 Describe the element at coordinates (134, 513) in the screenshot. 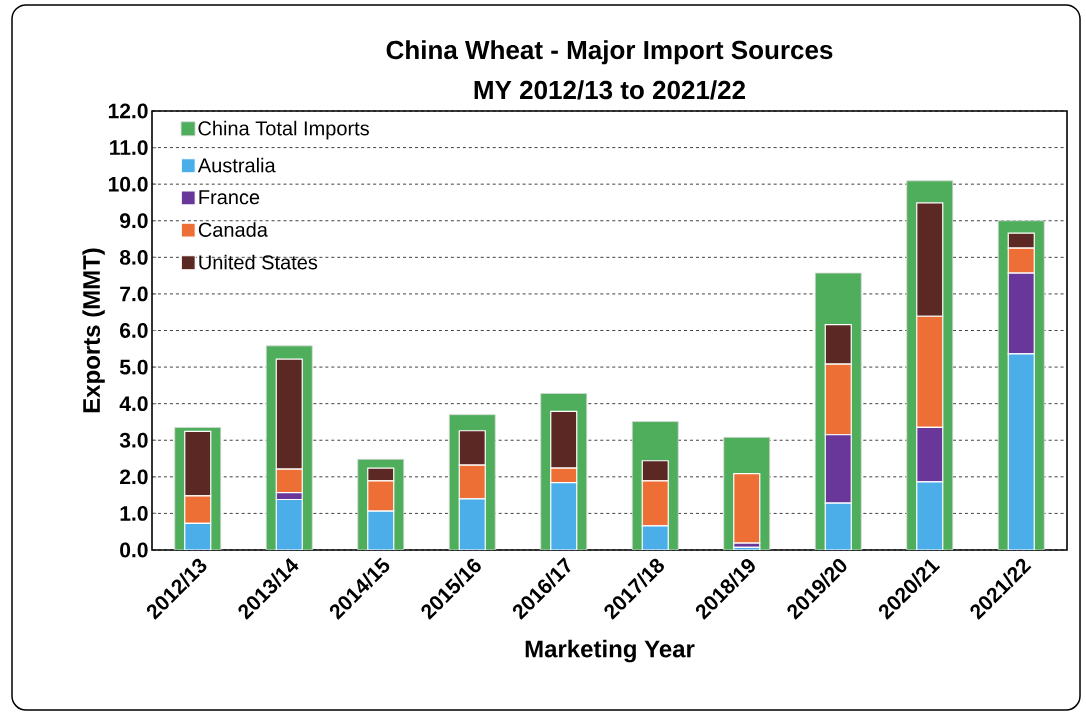

I see `y-tick-label: 1.0` at that location.